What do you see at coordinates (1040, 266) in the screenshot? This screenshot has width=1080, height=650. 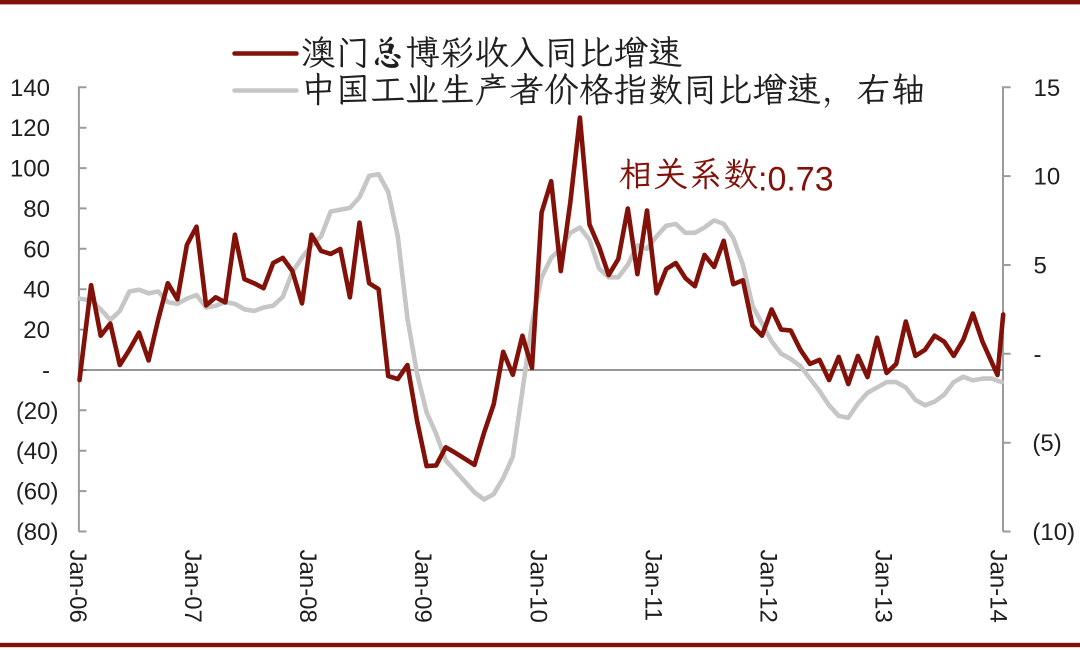 I see `svg-text: 5` at bounding box center [1040, 266].